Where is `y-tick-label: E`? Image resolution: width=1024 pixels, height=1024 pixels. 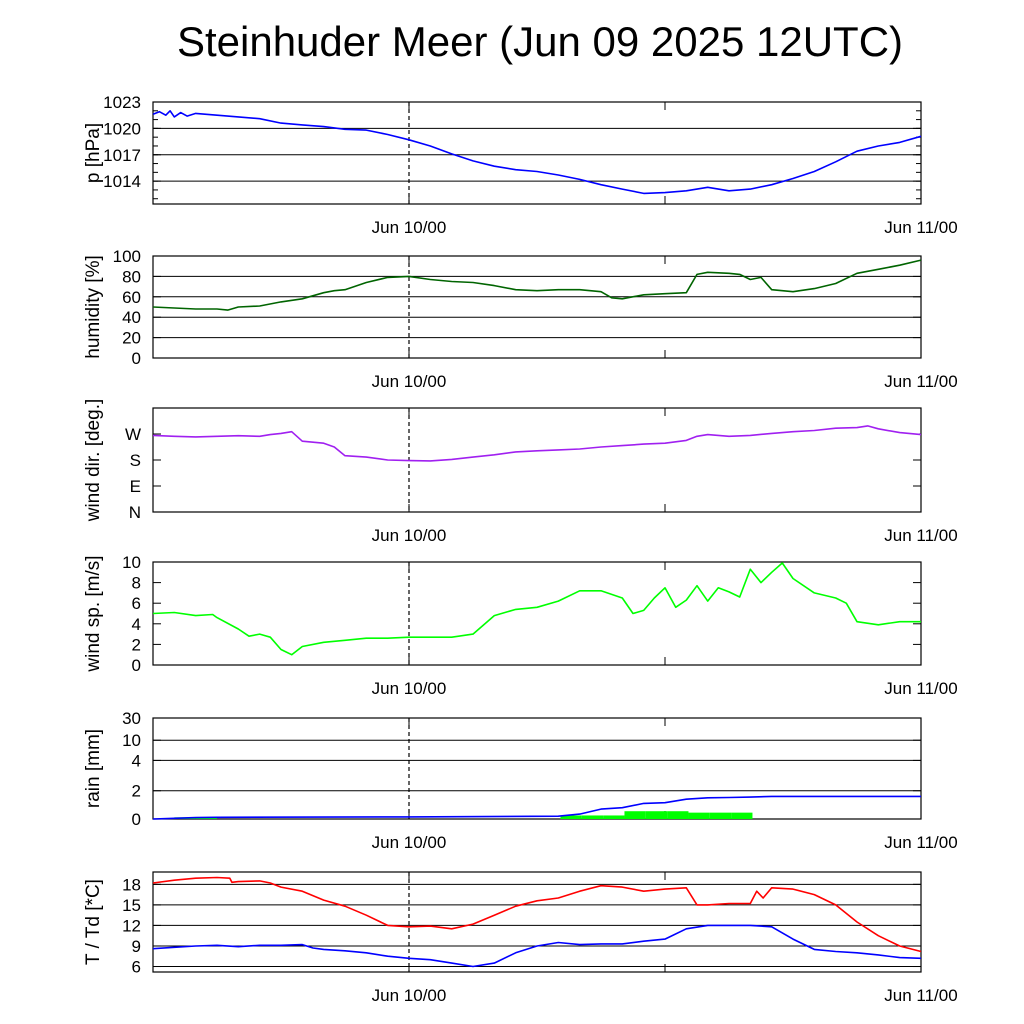
y-tick-label: E is located at coordinates (135, 486).